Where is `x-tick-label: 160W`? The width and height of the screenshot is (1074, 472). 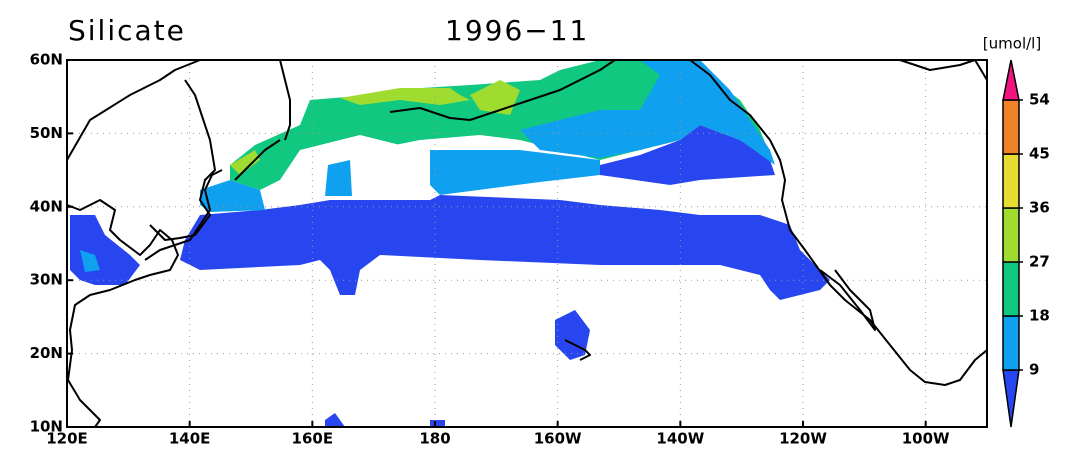
x-tick-label: 160W is located at coordinates (558, 439).